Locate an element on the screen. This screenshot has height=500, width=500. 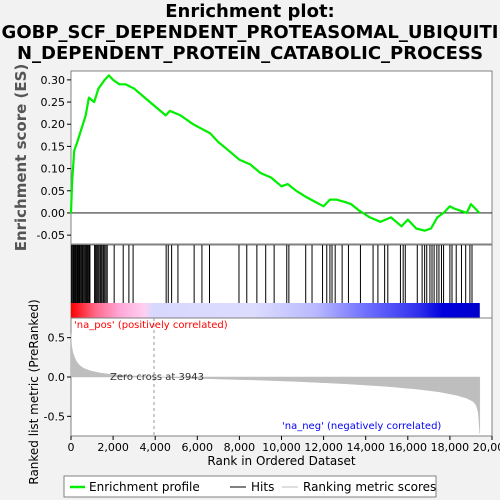
x-tick-label: 6,000 is located at coordinates (198, 447).